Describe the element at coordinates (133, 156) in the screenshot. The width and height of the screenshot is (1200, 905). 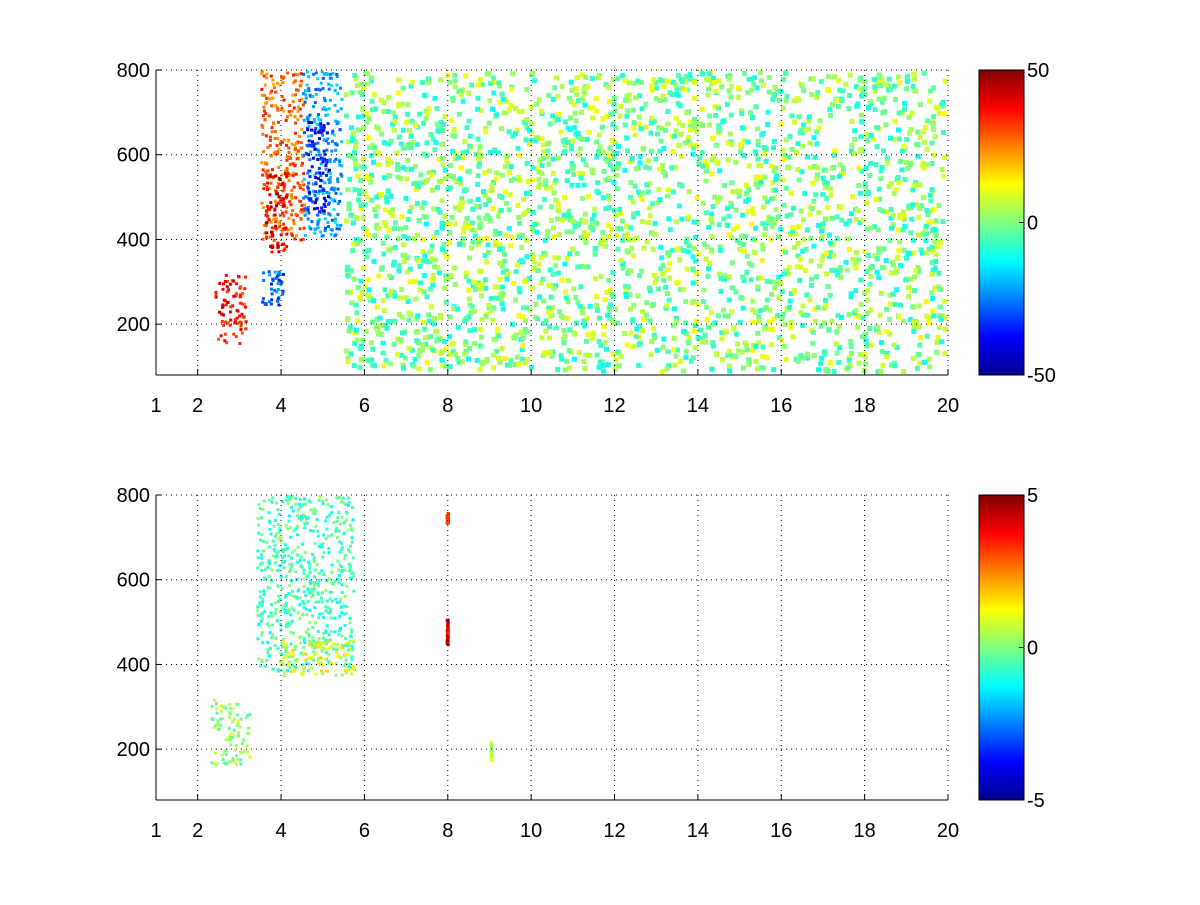
I see `y-tick-label: 600` at that location.